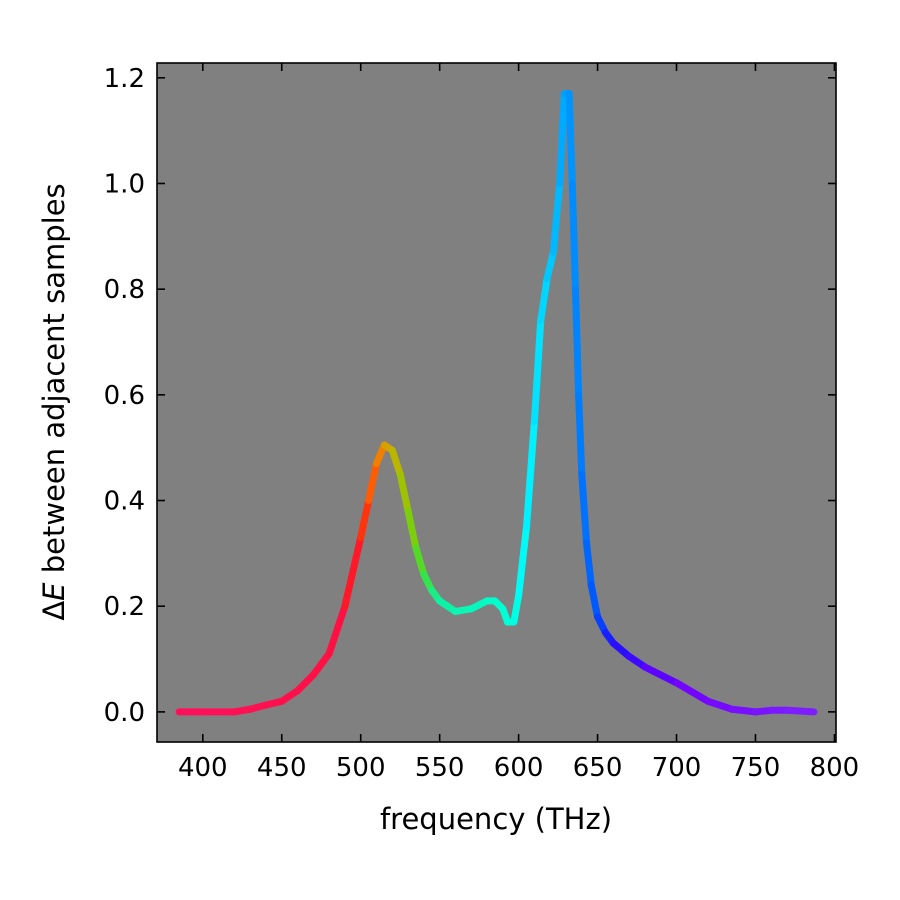 This screenshot has width=900, height=900. What do you see at coordinates (124, 184) in the screenshot?
I see `y-tick-label: 1.0` at bounding box center [124, 184].